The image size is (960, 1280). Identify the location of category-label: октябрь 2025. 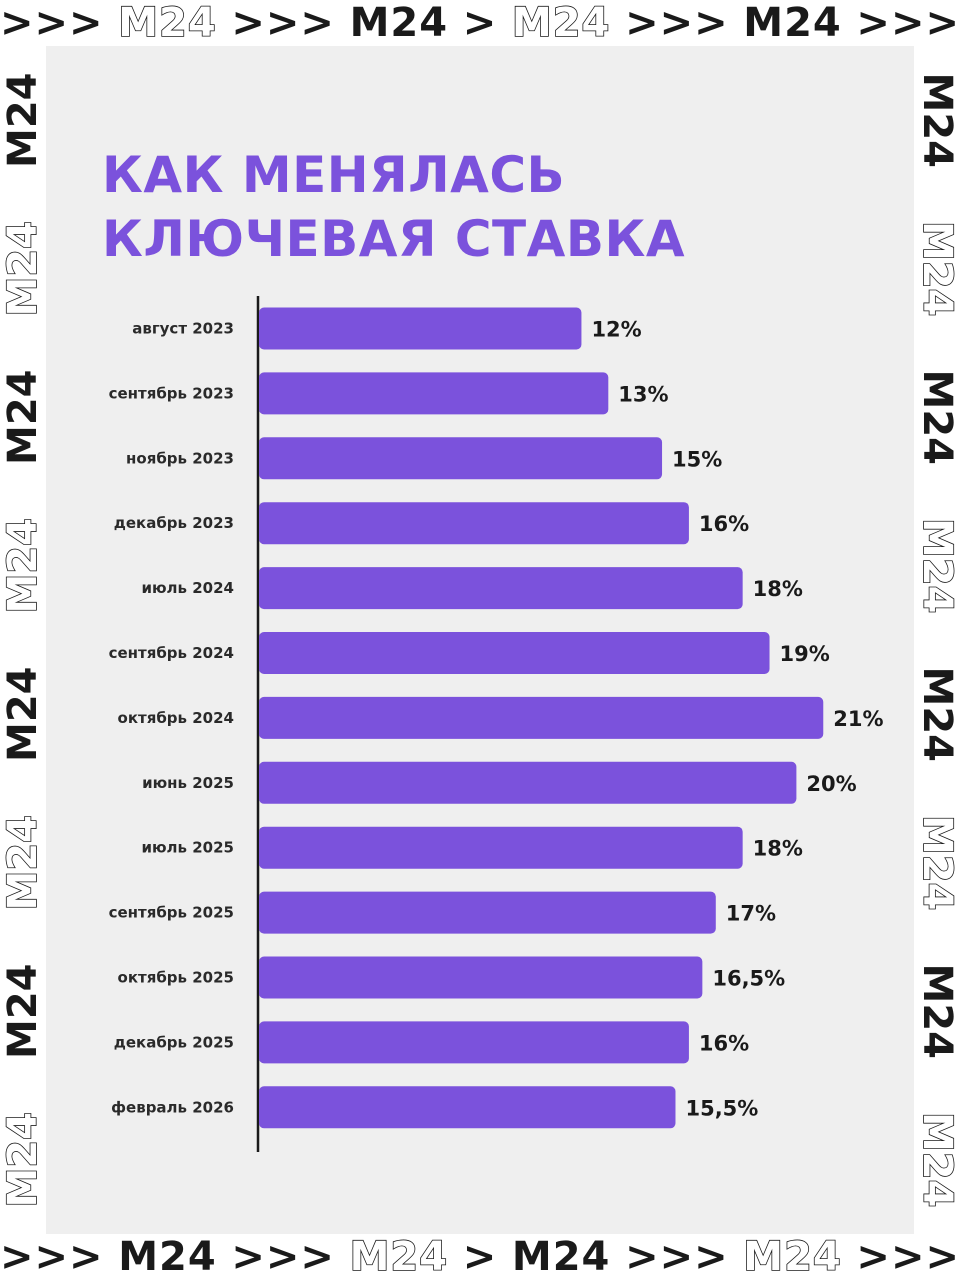
(176, 978).